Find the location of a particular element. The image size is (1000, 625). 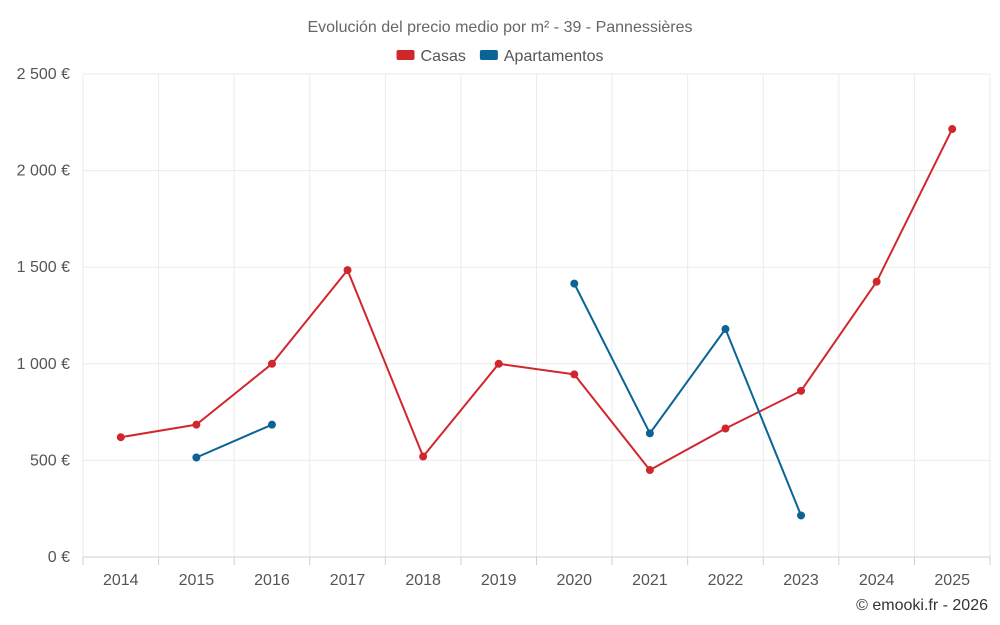

y-axis: 0 € 500 € 1 000 € 1 500 € 2 000 € 2 500 € is located at coordinates (43, 316).